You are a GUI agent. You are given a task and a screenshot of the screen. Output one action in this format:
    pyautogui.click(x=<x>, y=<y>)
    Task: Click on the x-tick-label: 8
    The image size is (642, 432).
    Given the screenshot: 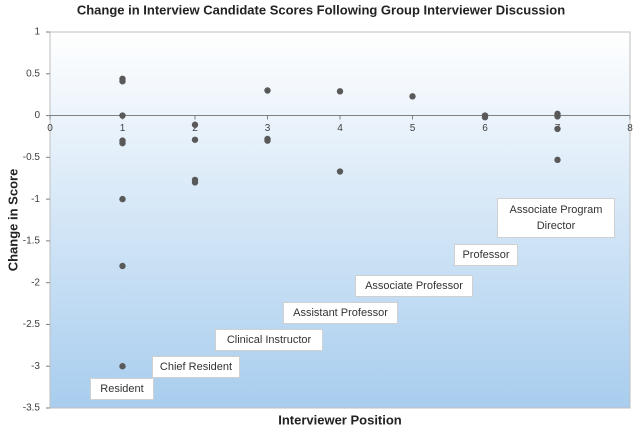 What is the action you would take?
    pyautogui.click(x=630, y=128)
    